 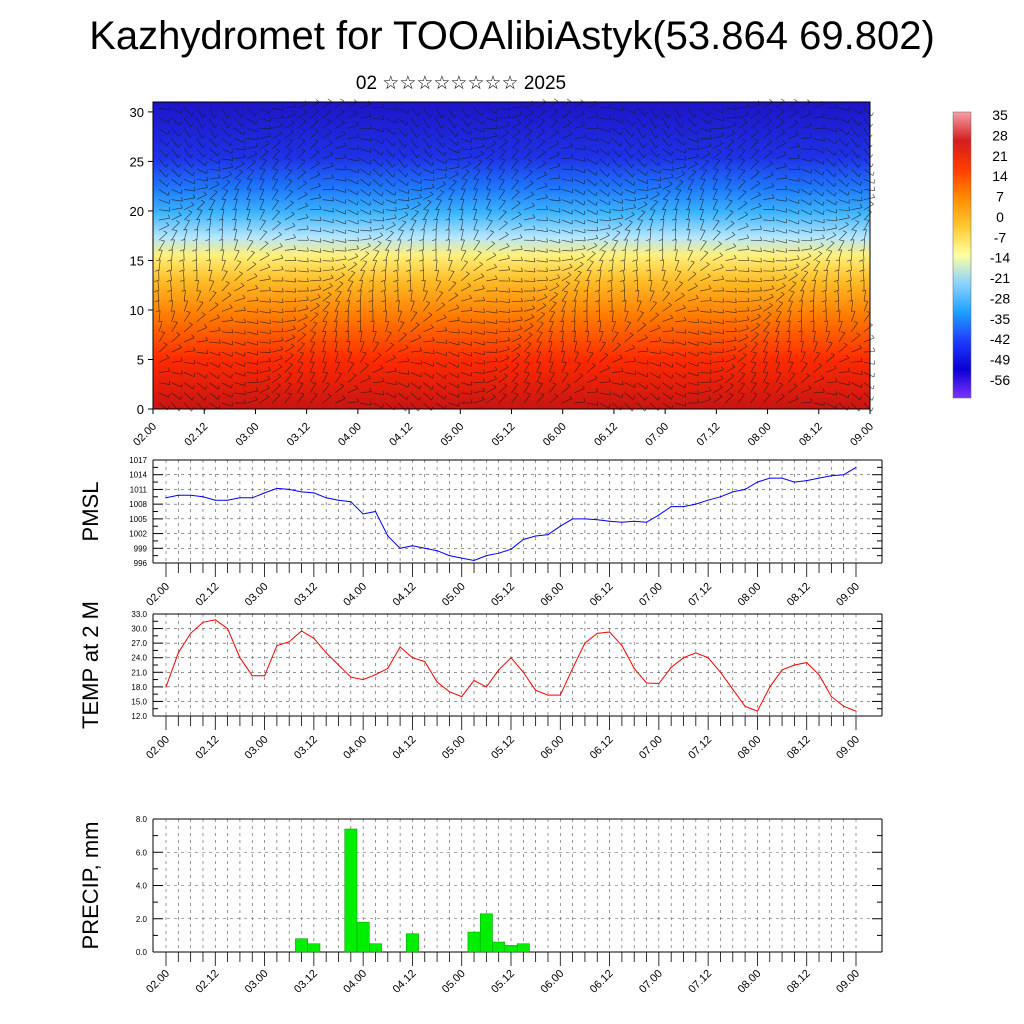 I want to click on x-tick-label: 04.00, so click(x=355, y=595).